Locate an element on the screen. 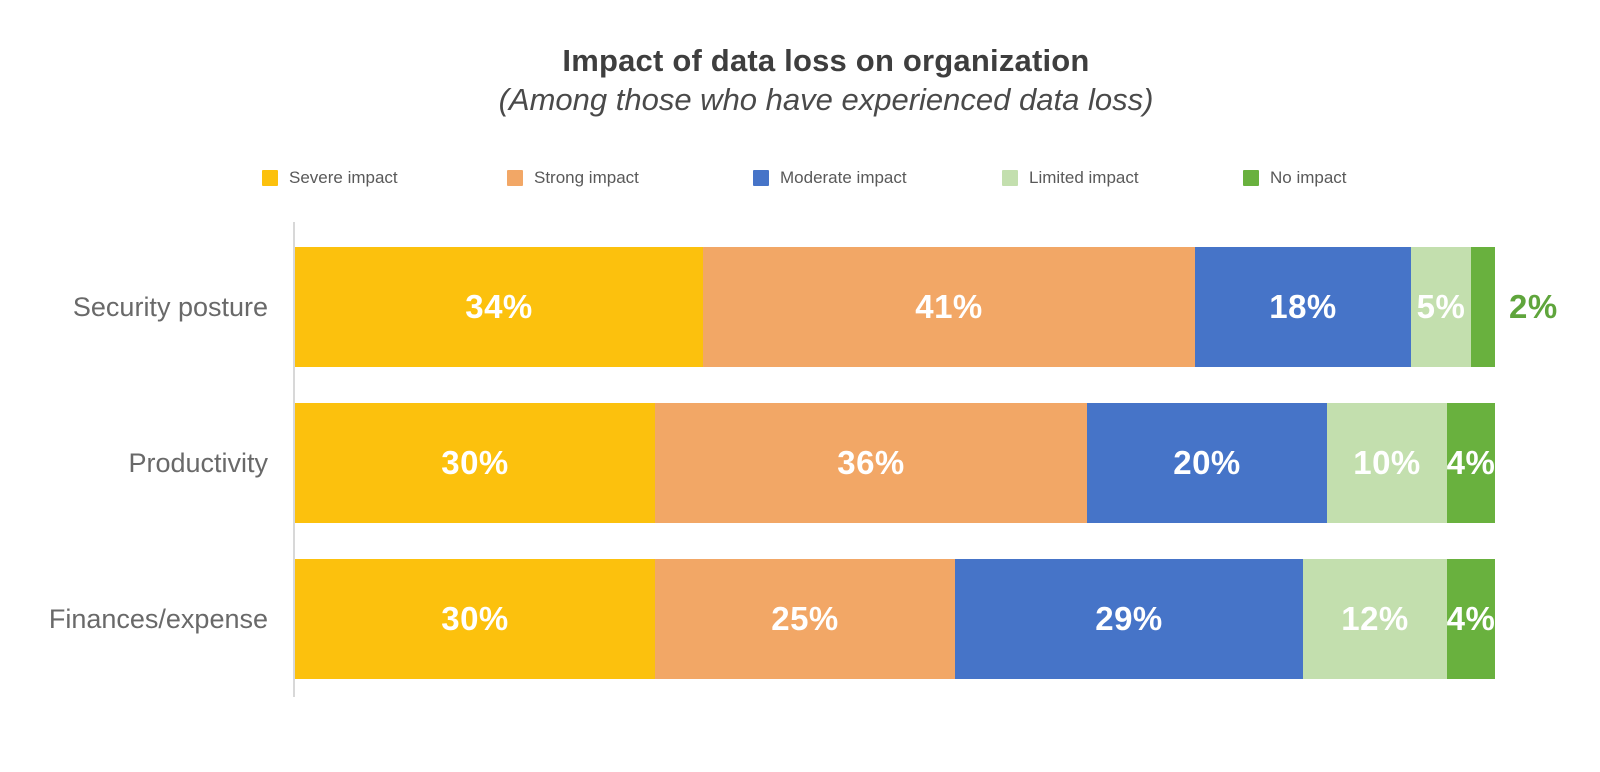  stacked-bar: 30% 36% 20% 10% 4% is located at coordinates (895, 463).